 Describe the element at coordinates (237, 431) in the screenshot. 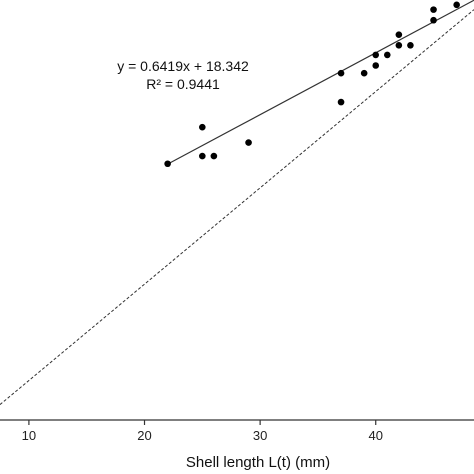

I see `x-axis: 10 20 30 40` at that location.